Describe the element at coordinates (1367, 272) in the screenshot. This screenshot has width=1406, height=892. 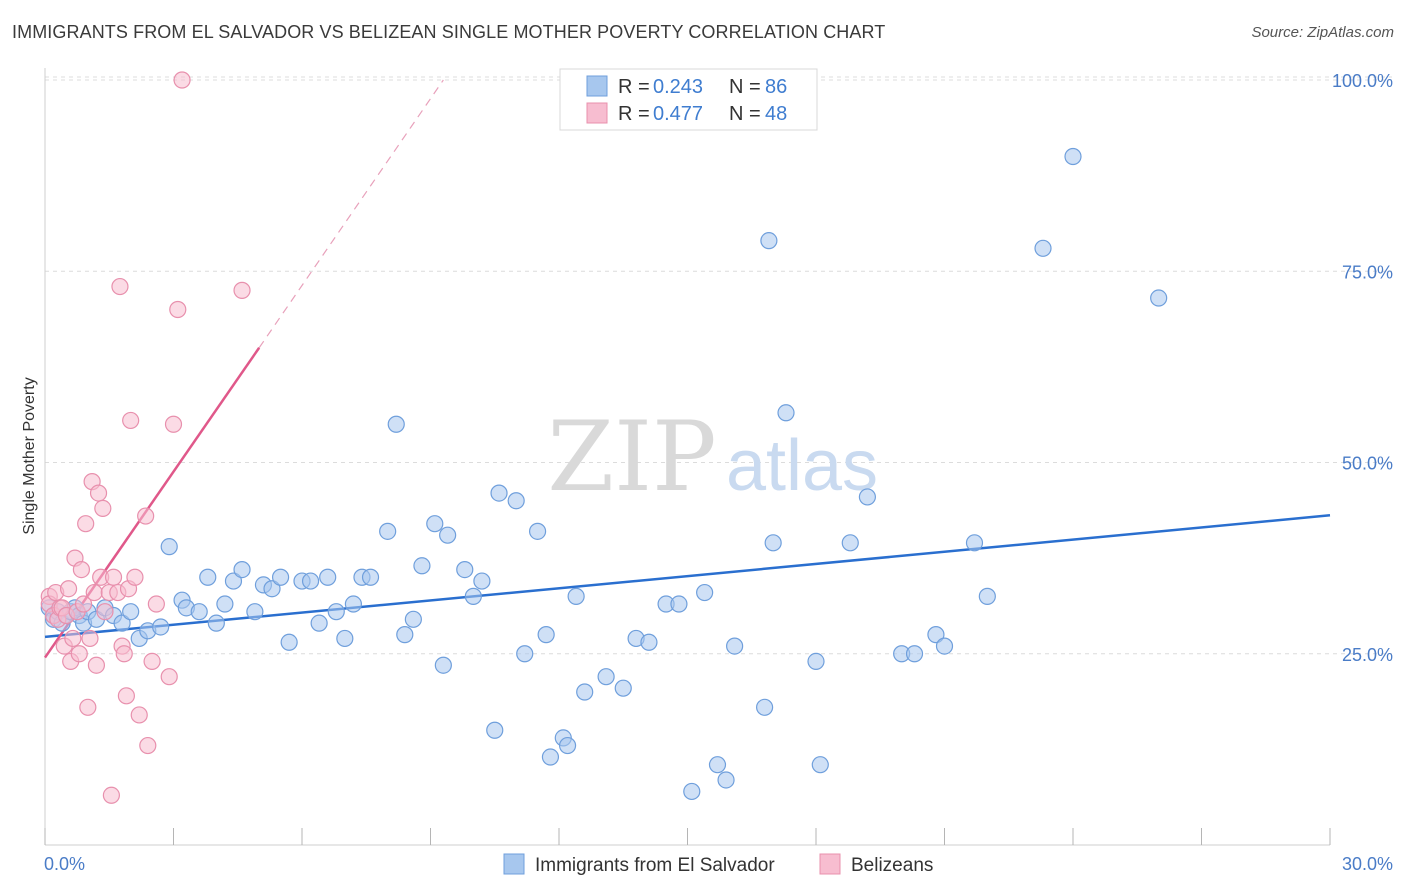
I see `y-tick-label-2: 75.0%` at that location.